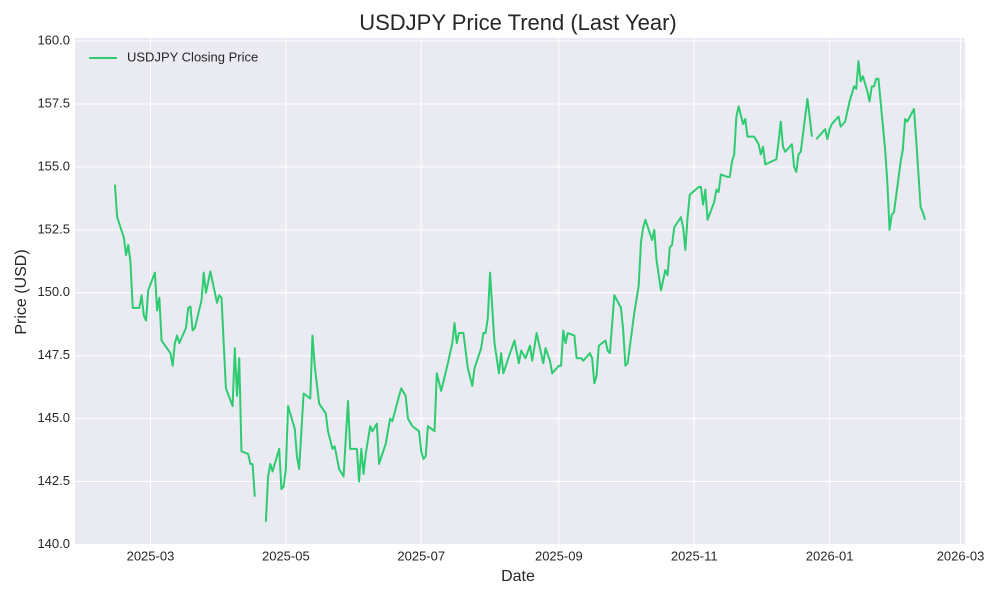 The width and height of the screenshot is (1000, 600). Describe the element at coordinates (286, 555) in the screenshot. I see `x-tick-label: 2025-05` at that location.